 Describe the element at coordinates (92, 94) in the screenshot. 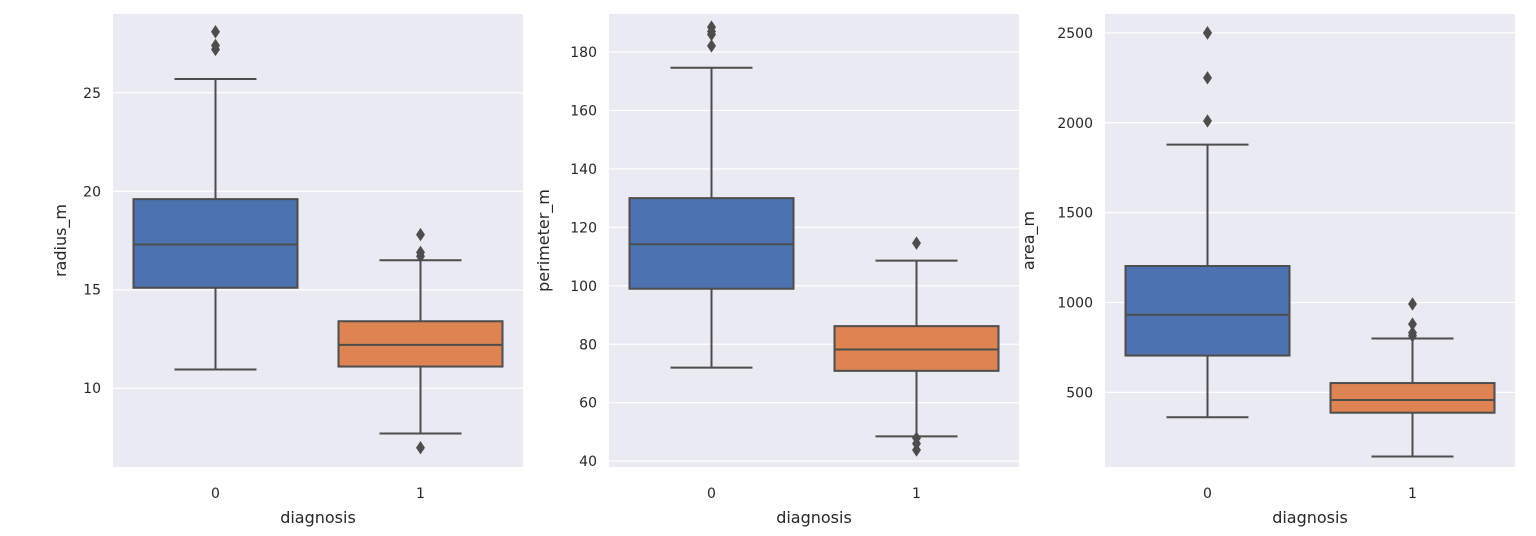

I see `y-tick-label: 25` at that location.